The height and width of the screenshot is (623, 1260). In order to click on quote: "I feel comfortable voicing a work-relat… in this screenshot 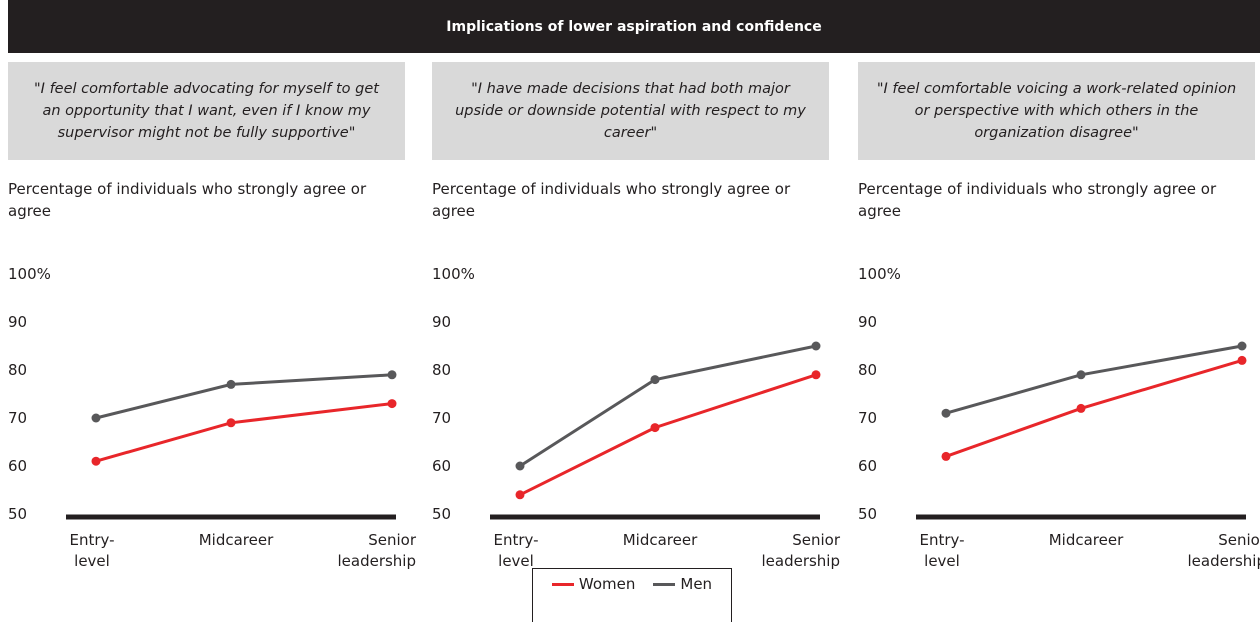, I will do `click(1056, 111)`.